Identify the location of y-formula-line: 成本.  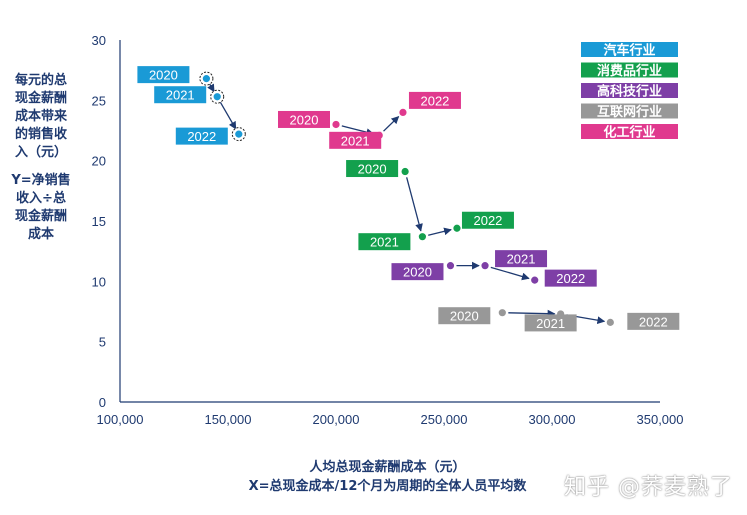
(40, 234).